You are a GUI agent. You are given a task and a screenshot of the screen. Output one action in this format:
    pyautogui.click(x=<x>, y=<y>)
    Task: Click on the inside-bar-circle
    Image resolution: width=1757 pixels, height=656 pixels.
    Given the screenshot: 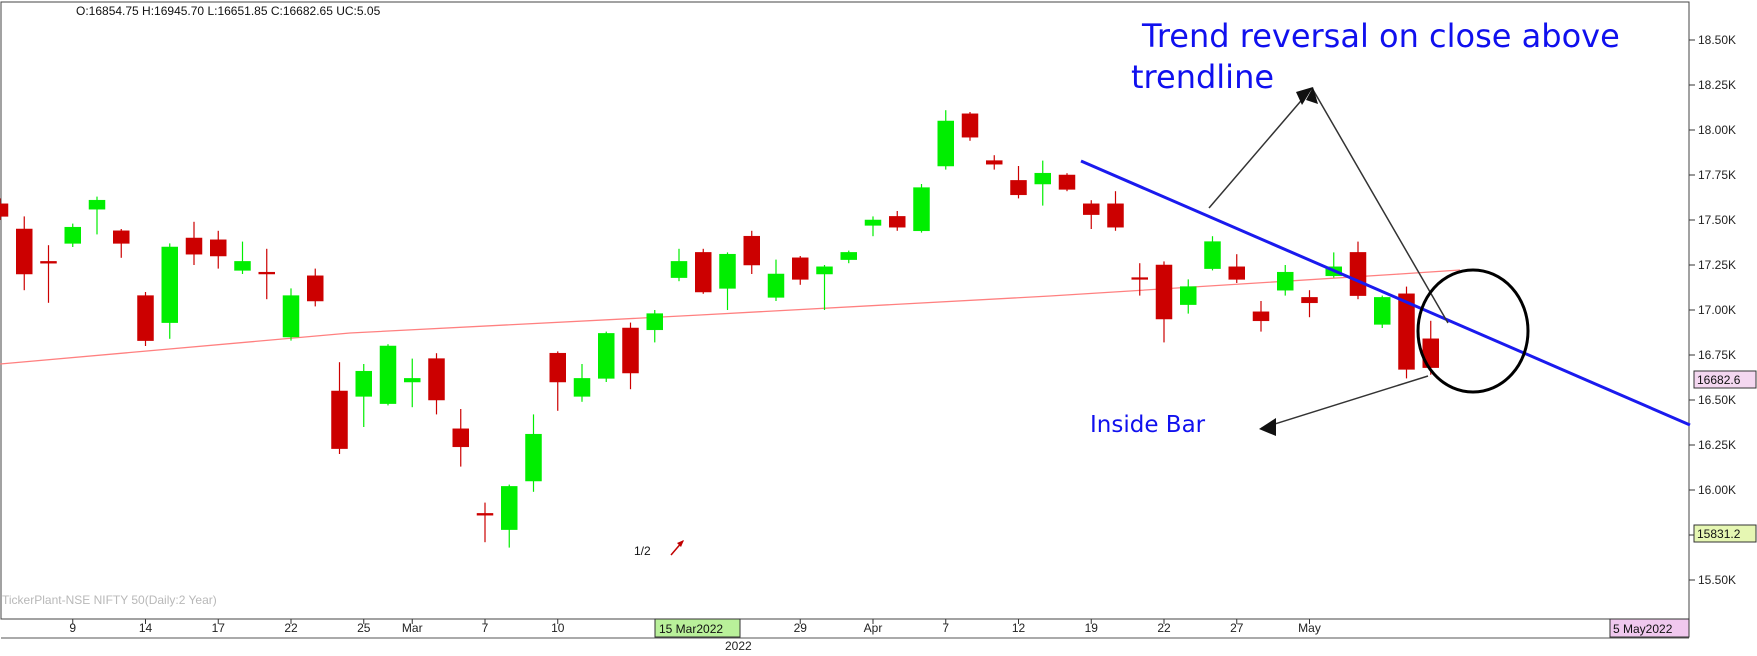 What is the action you would take?
    pyautogui.click(x=1473, y=331)
    